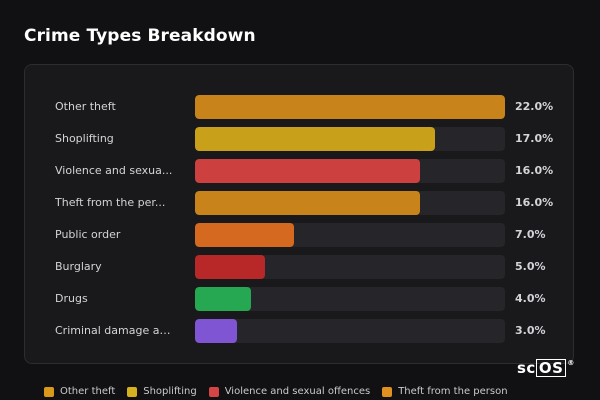 The width and height of the screenshot is (600, 400). What do you see at coordinates (571, 363) in the screenshot?
I see `registered-mark: ®` at bounding box center [571, 363].